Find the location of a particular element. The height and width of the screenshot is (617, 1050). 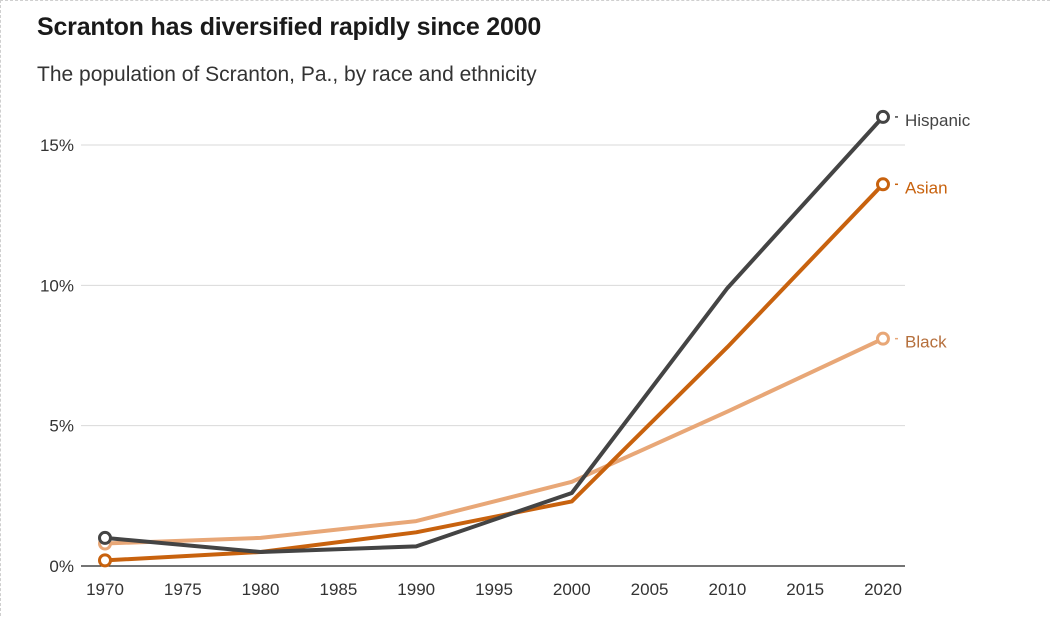

y-tick-label: 0% is located at coordinates (61, 566).